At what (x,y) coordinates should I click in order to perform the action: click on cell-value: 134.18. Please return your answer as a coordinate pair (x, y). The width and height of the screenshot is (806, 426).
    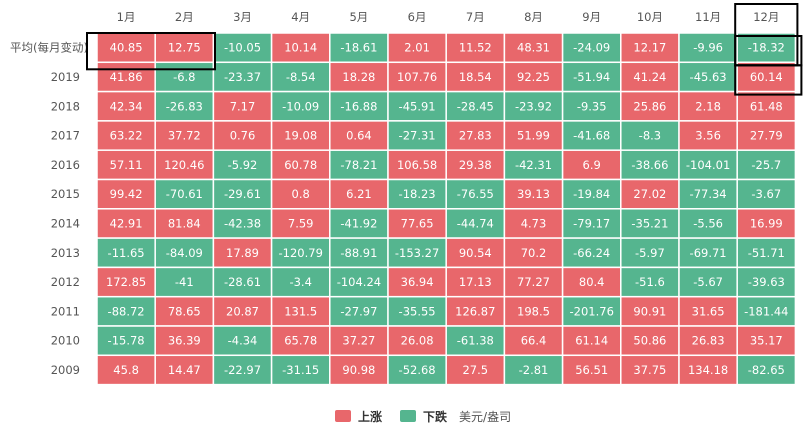
    Looking at the image, I should click on (708, 370).